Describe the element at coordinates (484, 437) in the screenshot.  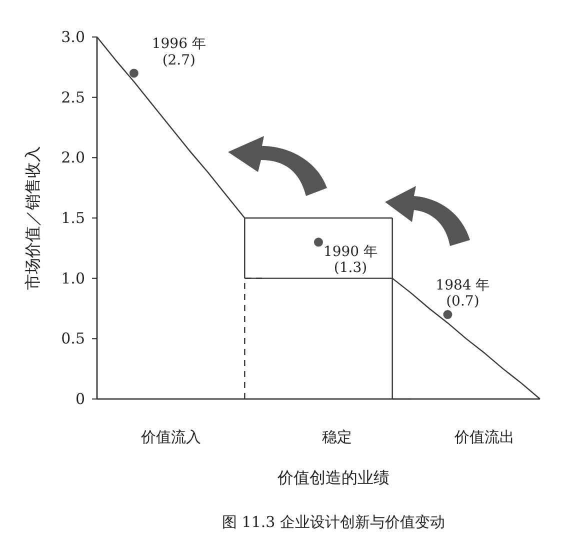
I see `x-tick-label: 价值流出` at that location.